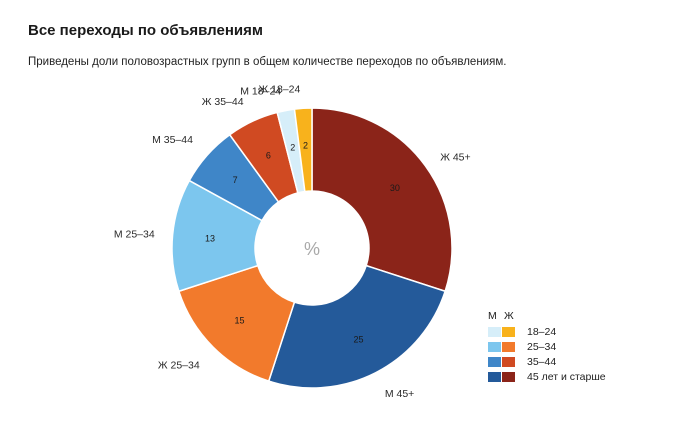 The image size is (700, 429). I want to click on slice-category-label: Ж 35–44, so click(223, 102).